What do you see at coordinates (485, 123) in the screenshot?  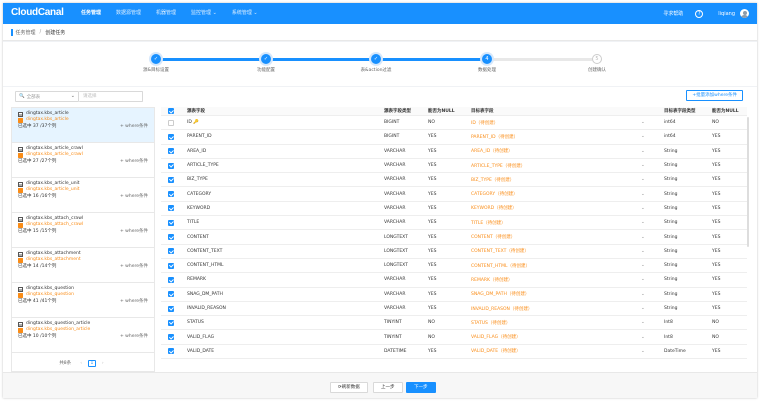 I see `target-column-select: ID（待创建）` at bounding box center [485, 123].